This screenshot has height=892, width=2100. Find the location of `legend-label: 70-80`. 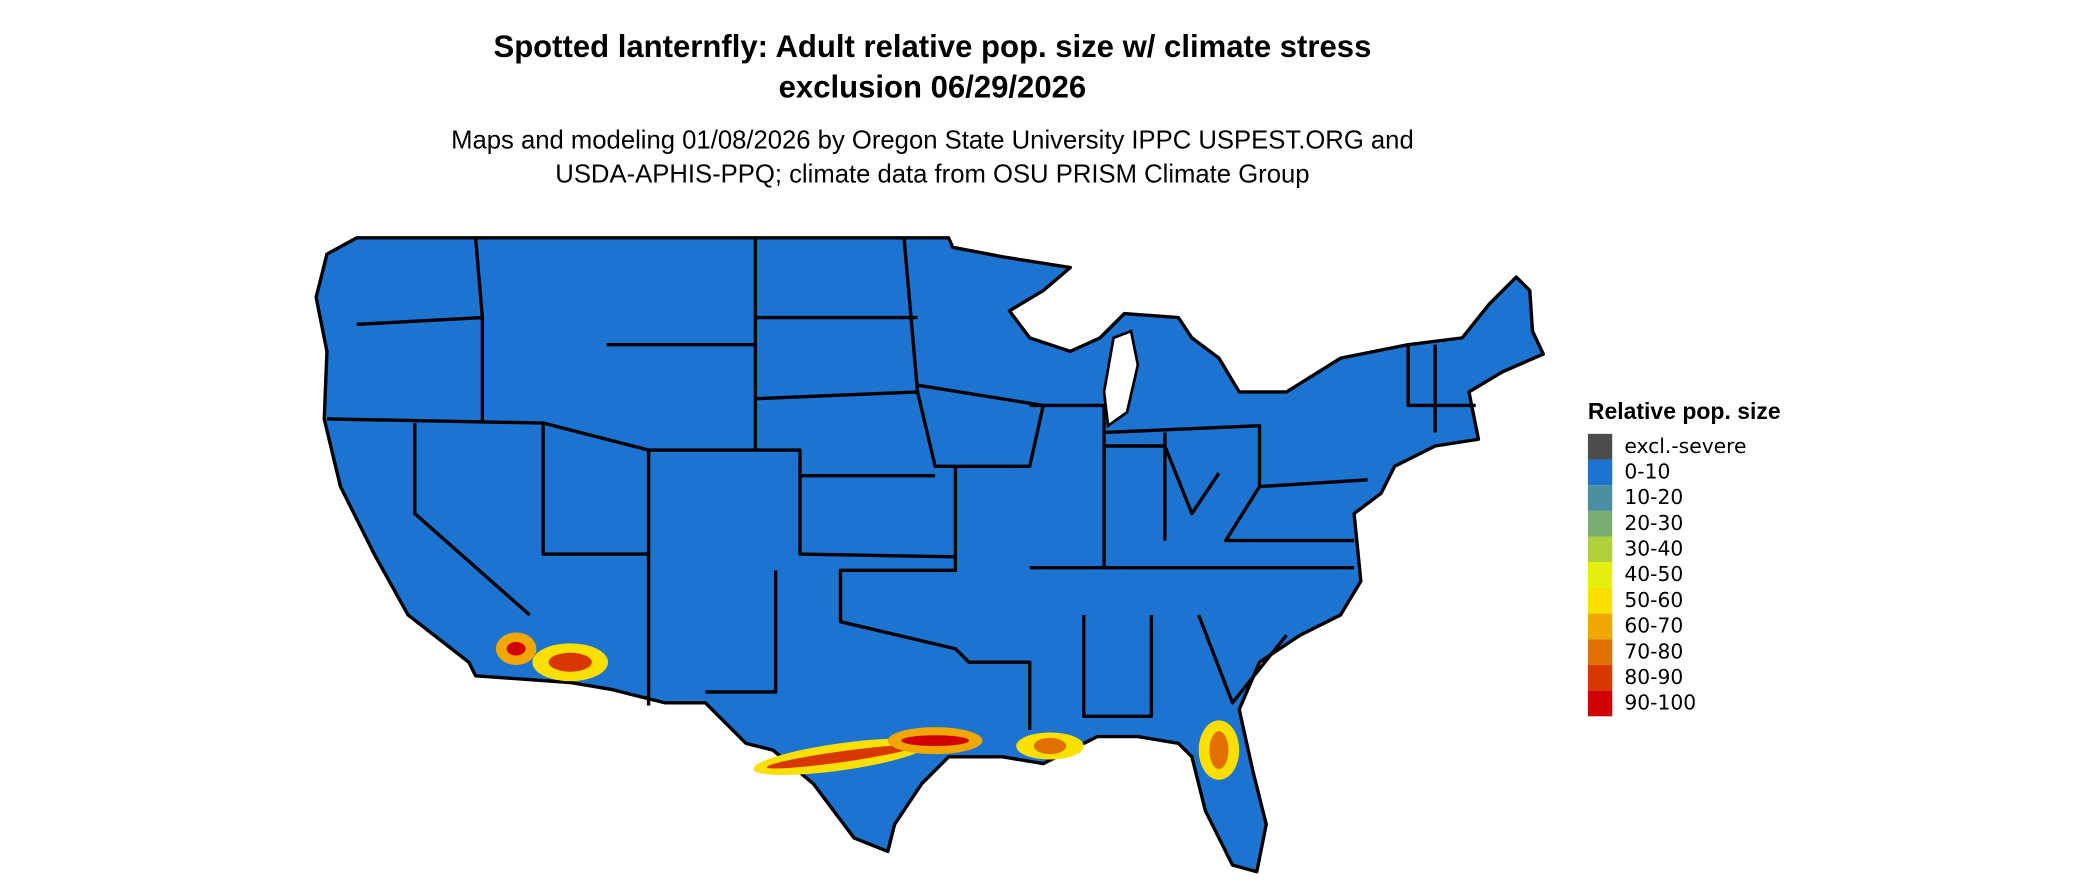

legend-label: 70-80 is located at coordinates (1653, 651).